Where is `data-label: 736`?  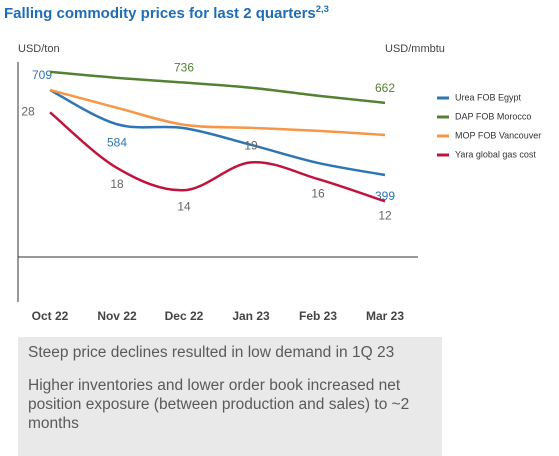
data-label: 736 is located at coordinates (184, 68).